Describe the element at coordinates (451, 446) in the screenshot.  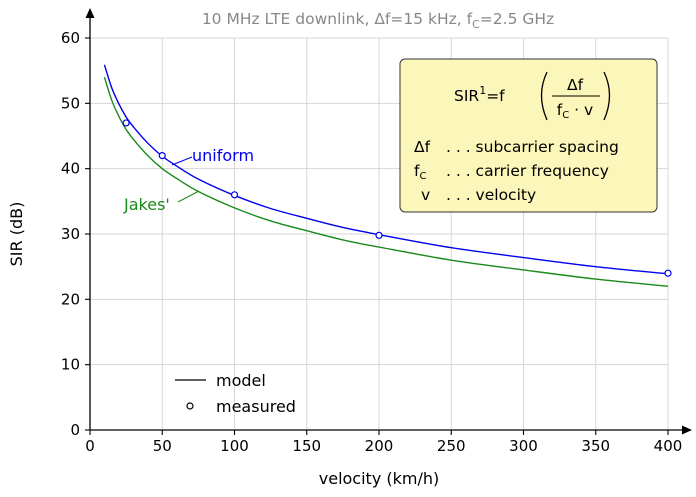
I see `x-tick-label: 250` at that location.